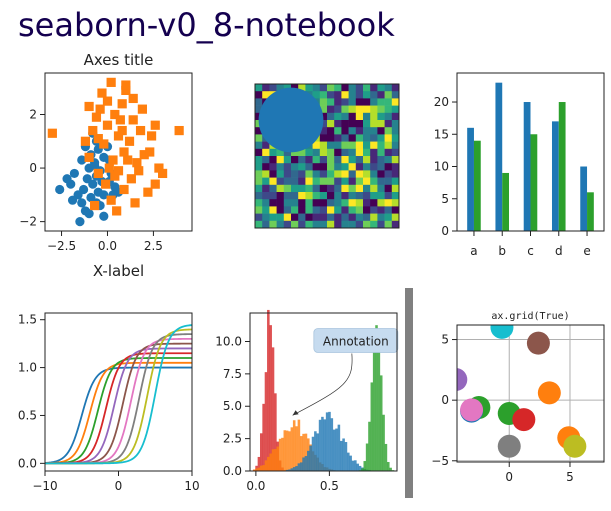 The width and height of the screenshot is (611, 511). I want to click on y-tick-label: 2, so click(33, 115).